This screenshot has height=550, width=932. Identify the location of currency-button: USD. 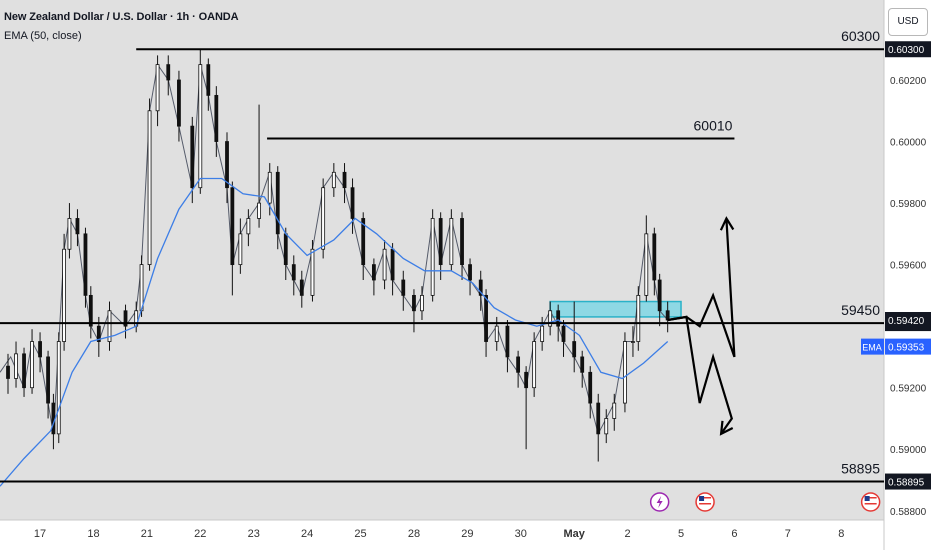
(908, 22).